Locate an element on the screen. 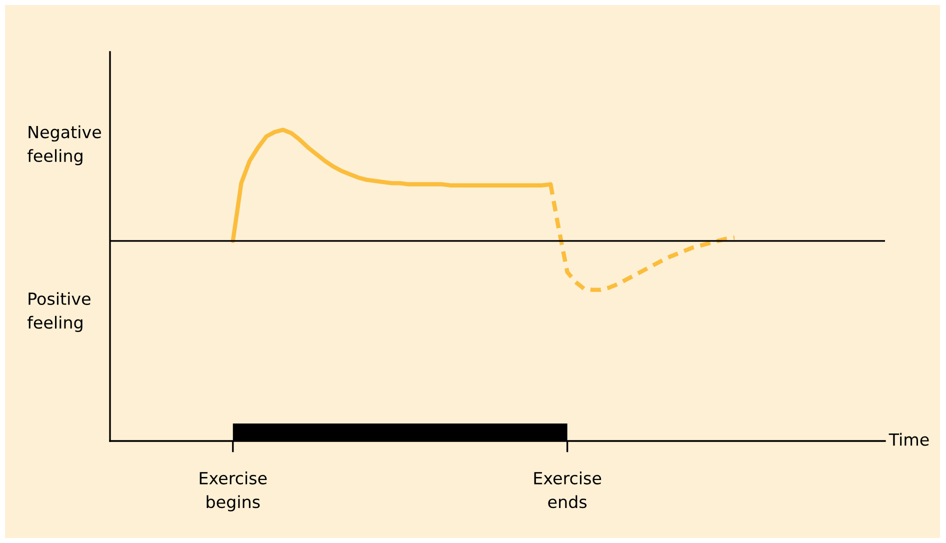  text: Positive feeling is located at coordinates (58, 312).